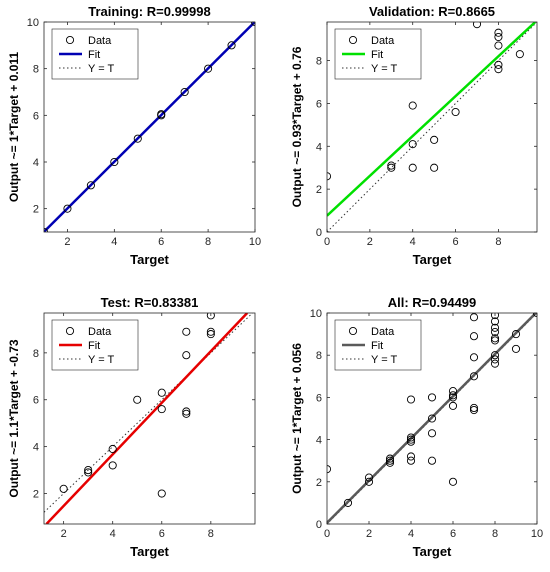 This screenshot has height=572, width=550. What do you see at coordinates (14, 127) in the screenshot?
I see `y-axis-label: Output ~= 1*Target + 0.011` at bounding box center [14, 127].